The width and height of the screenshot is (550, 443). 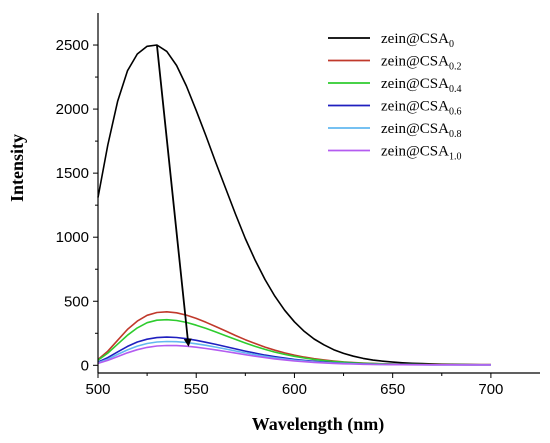 I want to click on legend-entry-label: zein@CSA0, so click(x=417, y=40).